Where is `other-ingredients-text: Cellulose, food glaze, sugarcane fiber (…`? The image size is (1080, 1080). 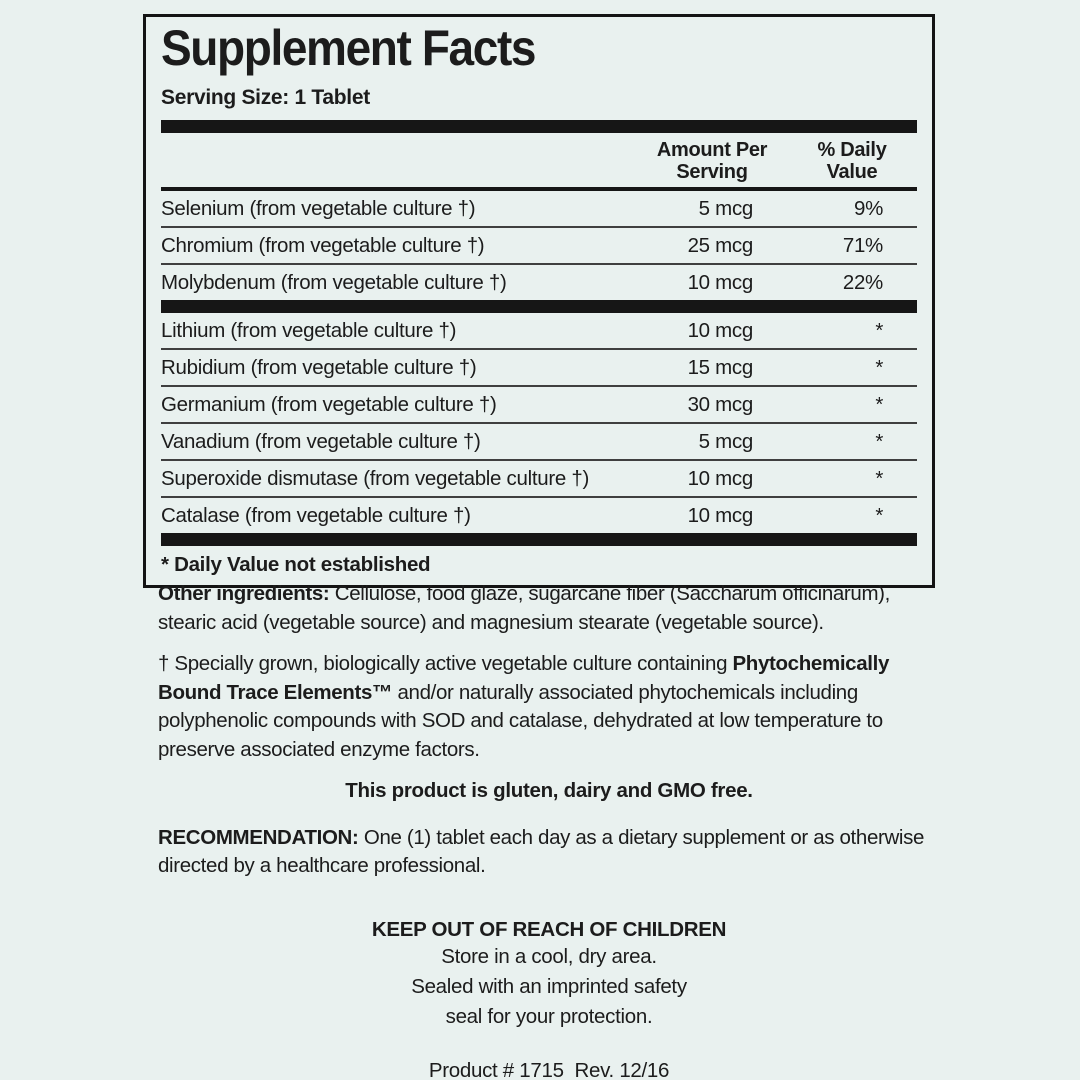
other-ingredients-text: Cellulose, food glaze, sugarcane fiber (… is located at coordinates (524, 608).